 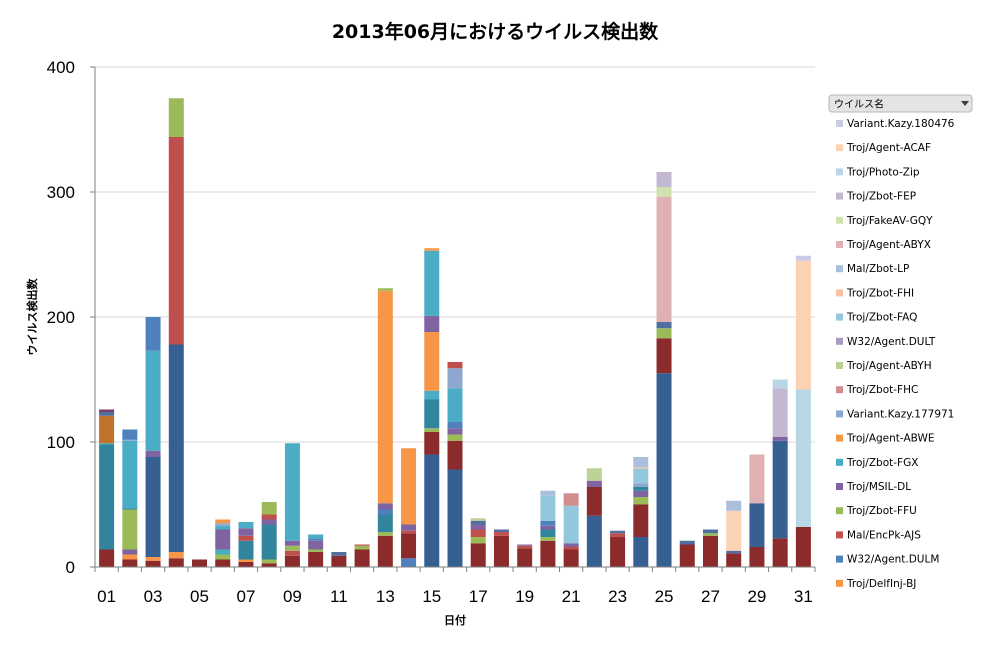 I want to click on y-tick-label: 200, so click(x=61, y=317).